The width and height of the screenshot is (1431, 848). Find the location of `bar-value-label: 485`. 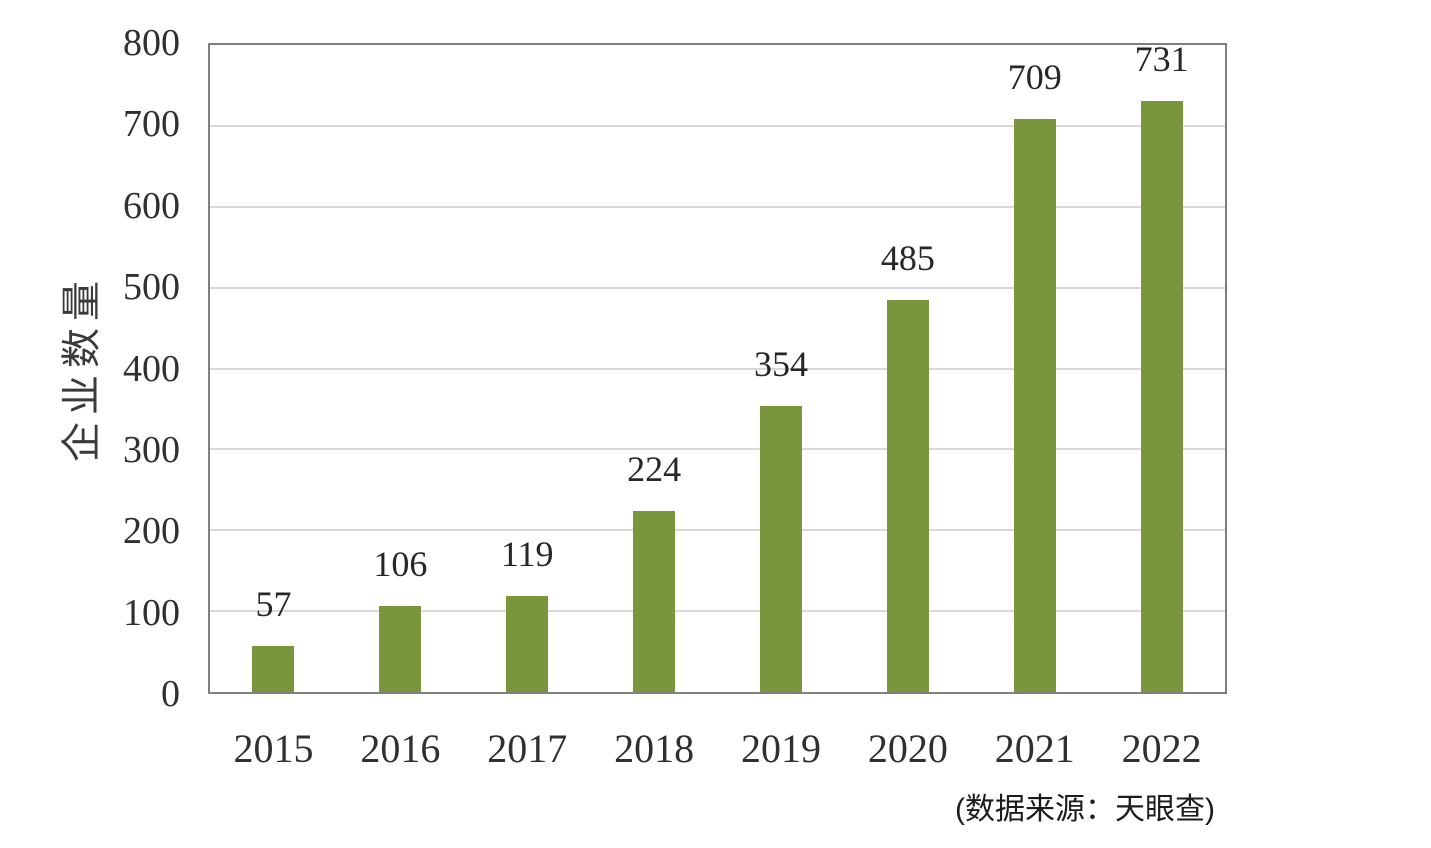

bar-value-label: 485 is located at coordinates (907, 257).